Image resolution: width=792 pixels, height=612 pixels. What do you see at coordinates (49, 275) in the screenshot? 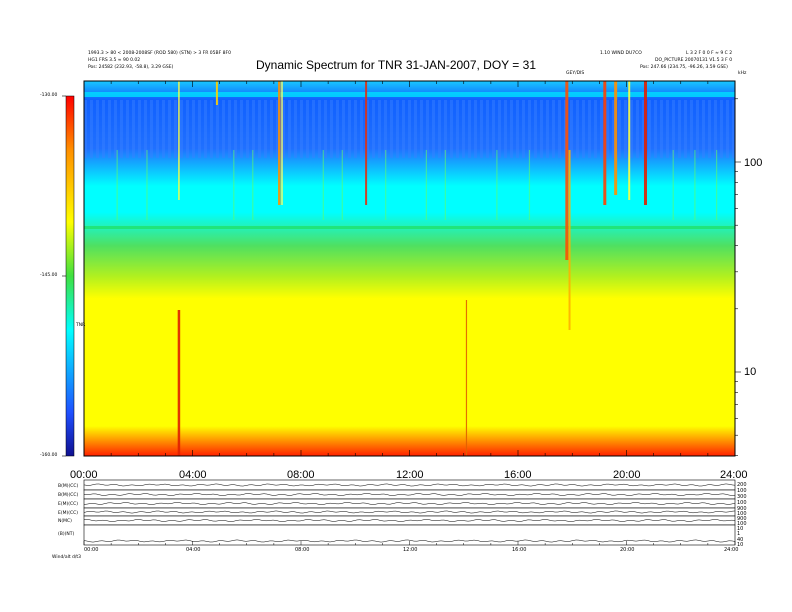
I see `colorbar-tick-mid: -145.00` at bounding box center [49, 275].